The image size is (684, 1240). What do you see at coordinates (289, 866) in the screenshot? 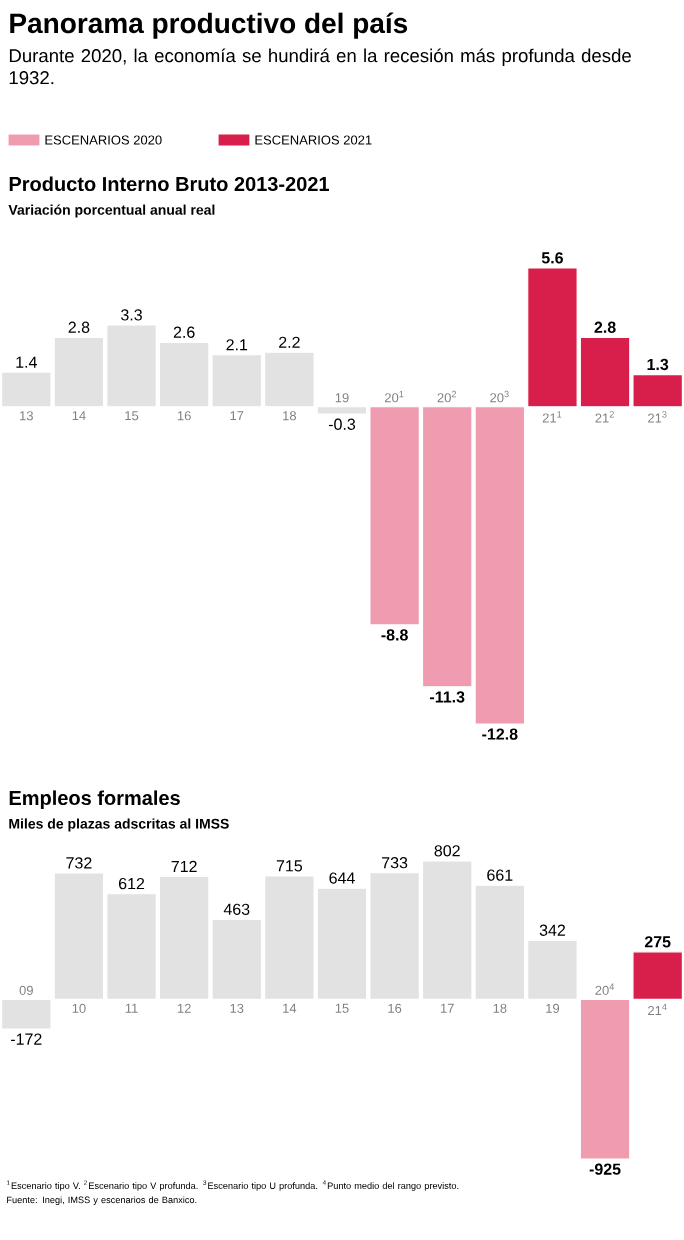
I see `data-label: 715` at bounding box center [289, 866].